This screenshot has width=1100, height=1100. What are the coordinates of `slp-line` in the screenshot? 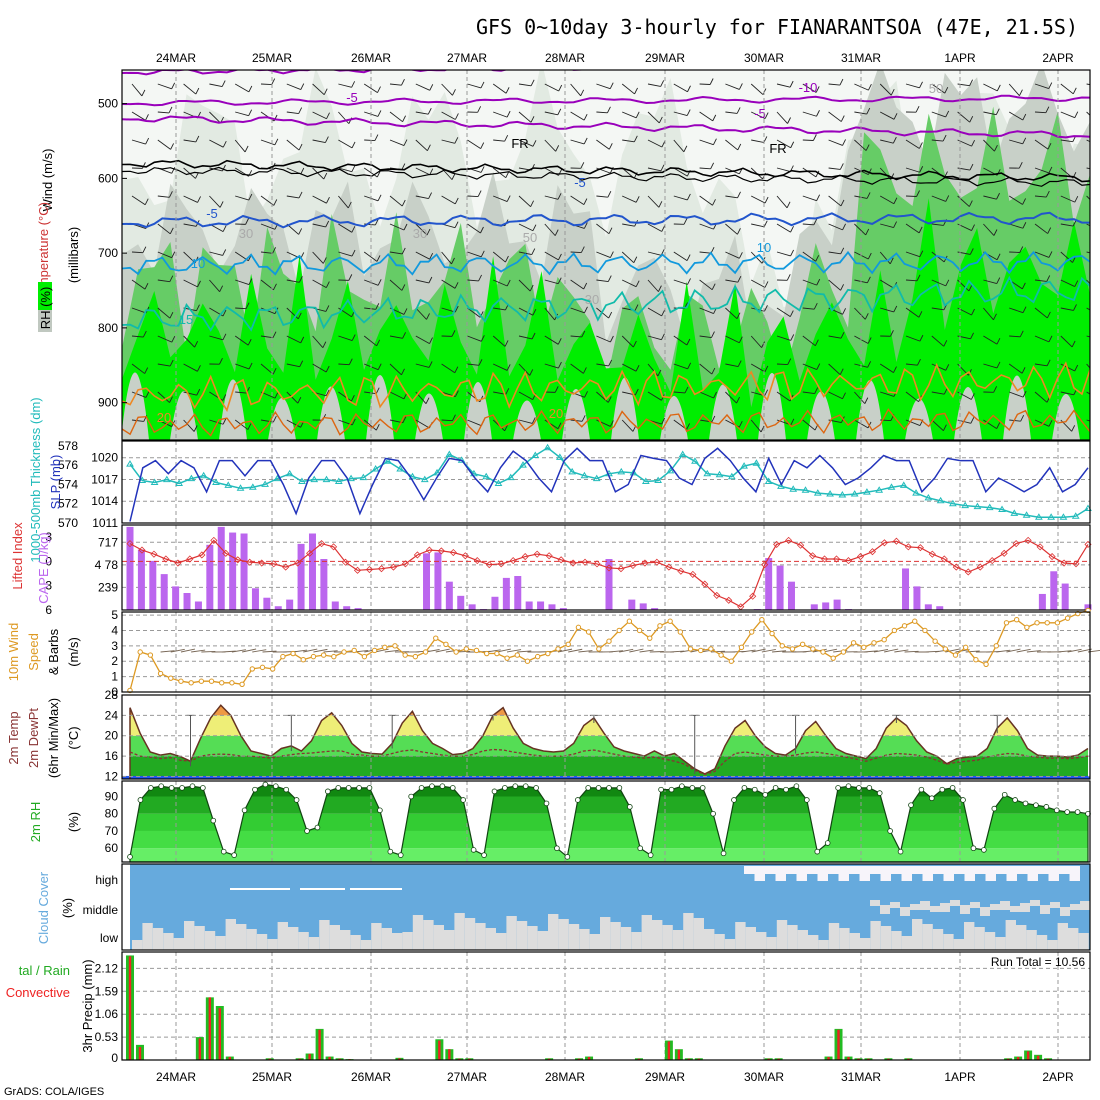 It's located at (609, 484).